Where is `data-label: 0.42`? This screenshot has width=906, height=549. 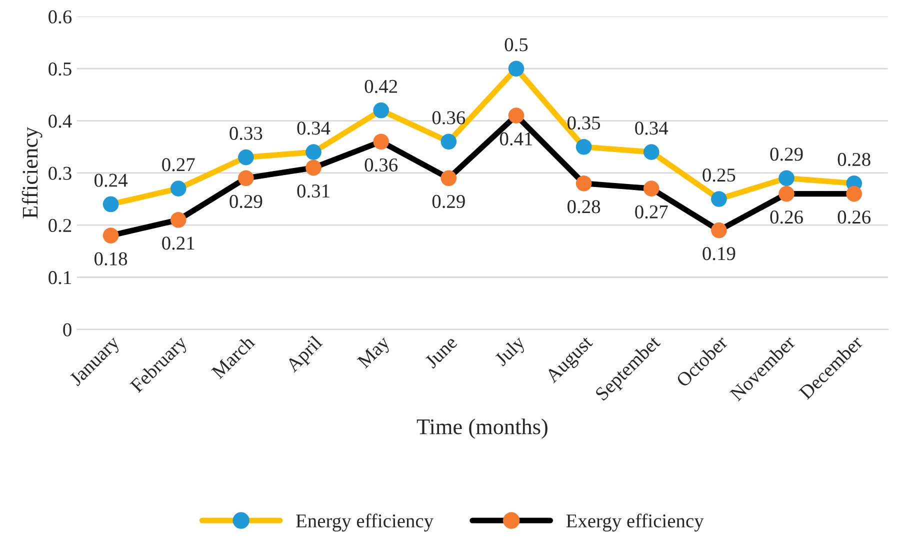 data-label: 0.42 is located at coordinates (381, 87).